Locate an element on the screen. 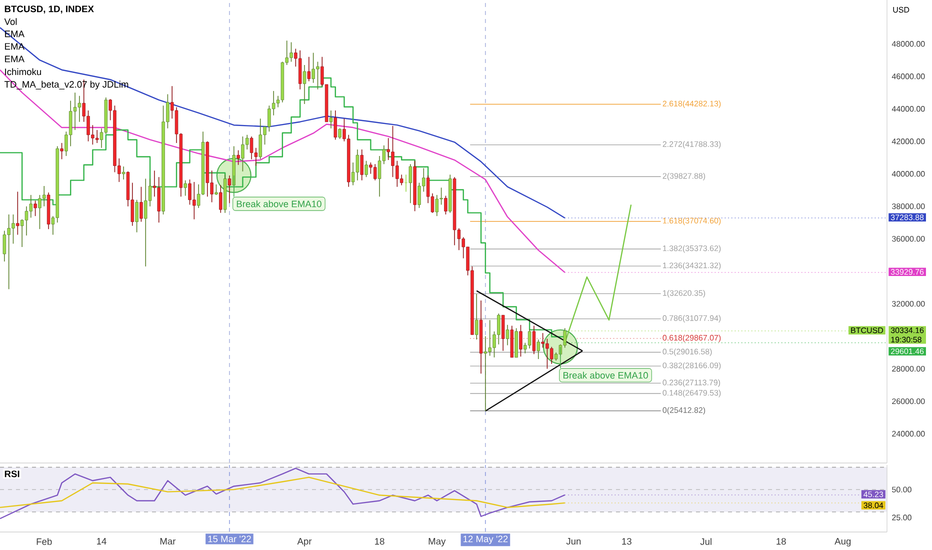 This screenshot has height=550, width=932. y-tick-label: 26000.00 is located at coordinates (908, 401).